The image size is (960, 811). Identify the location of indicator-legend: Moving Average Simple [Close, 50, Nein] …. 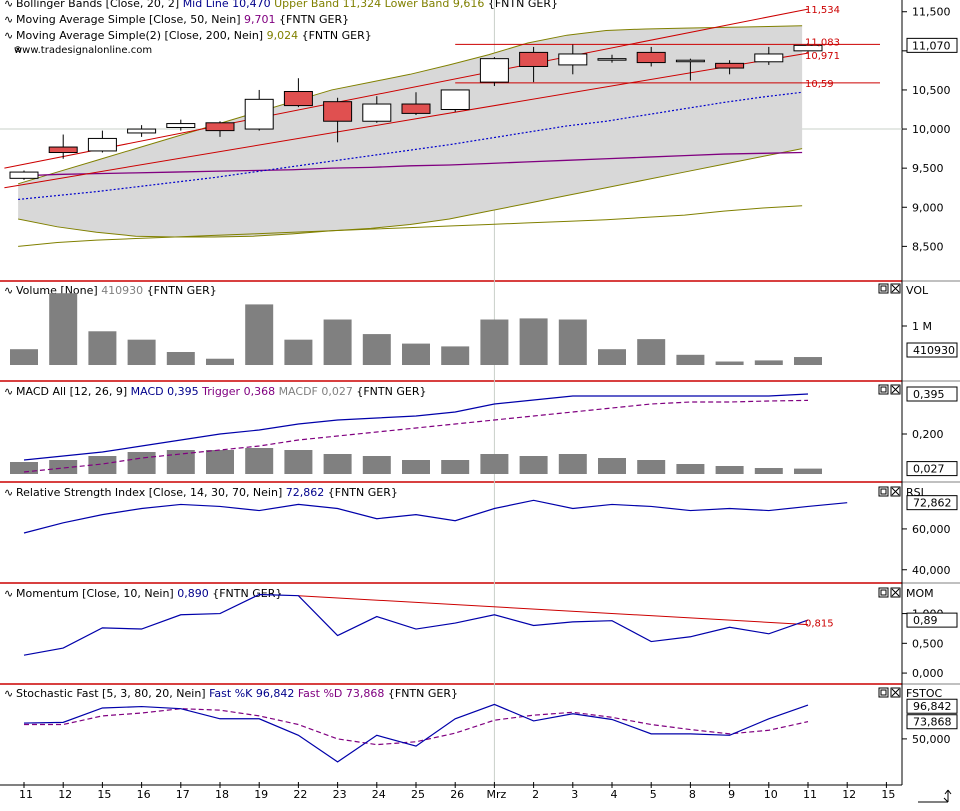
(182, 19).